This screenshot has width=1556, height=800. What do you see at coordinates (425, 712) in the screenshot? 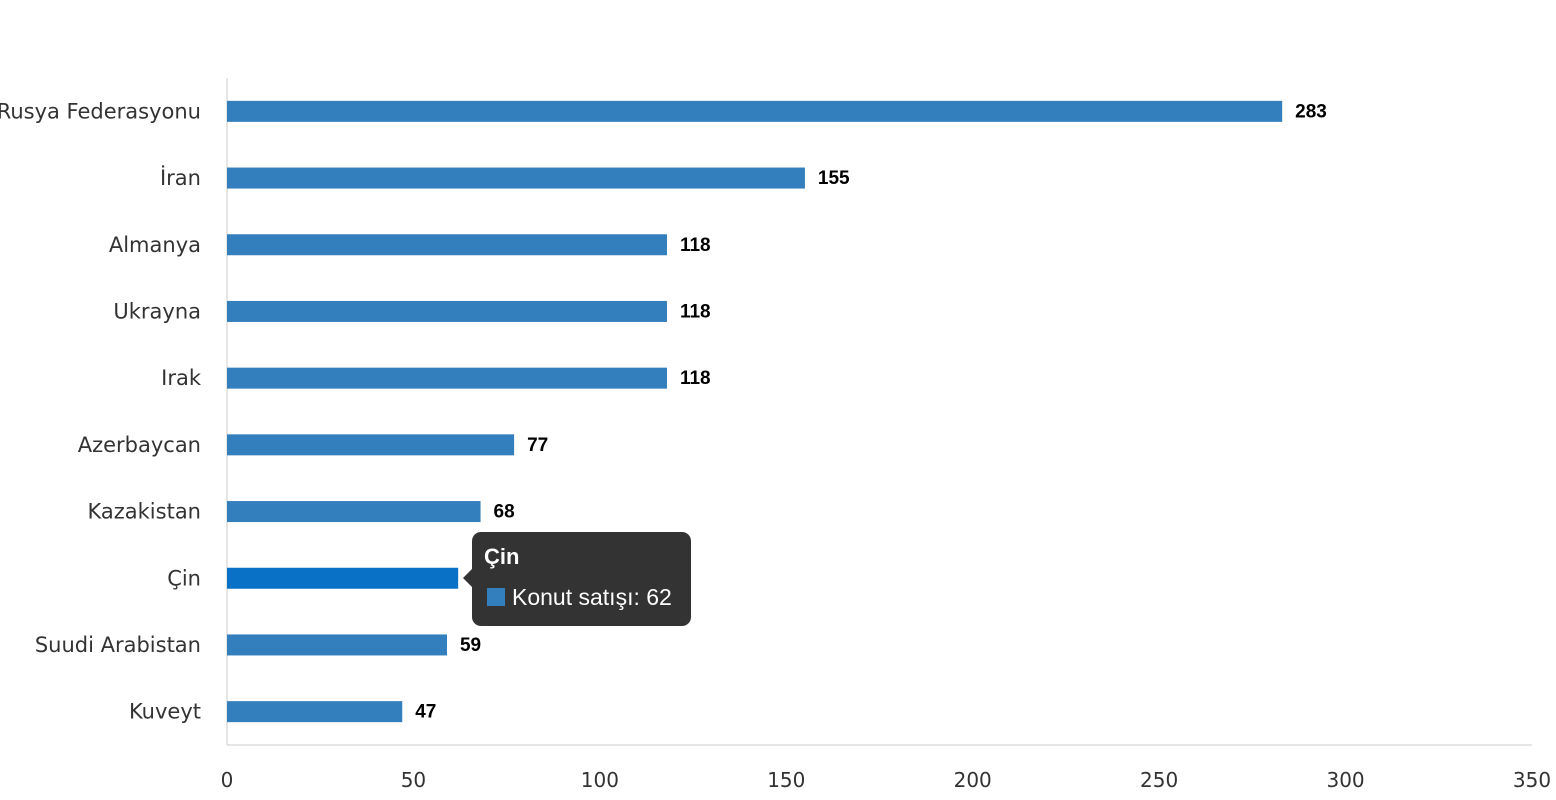
I see `data-label: 47` at bounding box center [425, 712].